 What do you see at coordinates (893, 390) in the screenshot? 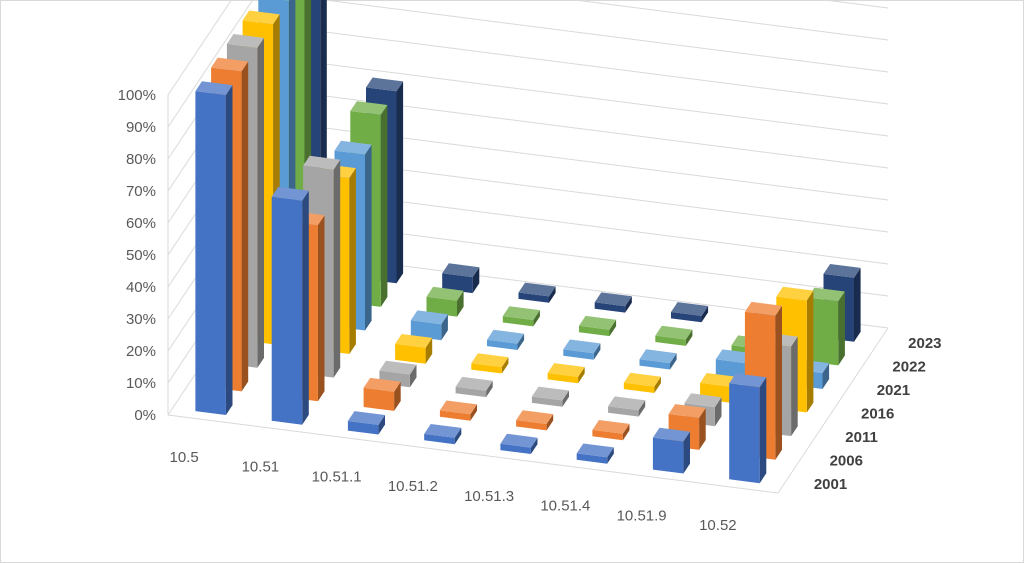
I see `depth-tick-label: 2021` at bounding box center [893, 390].